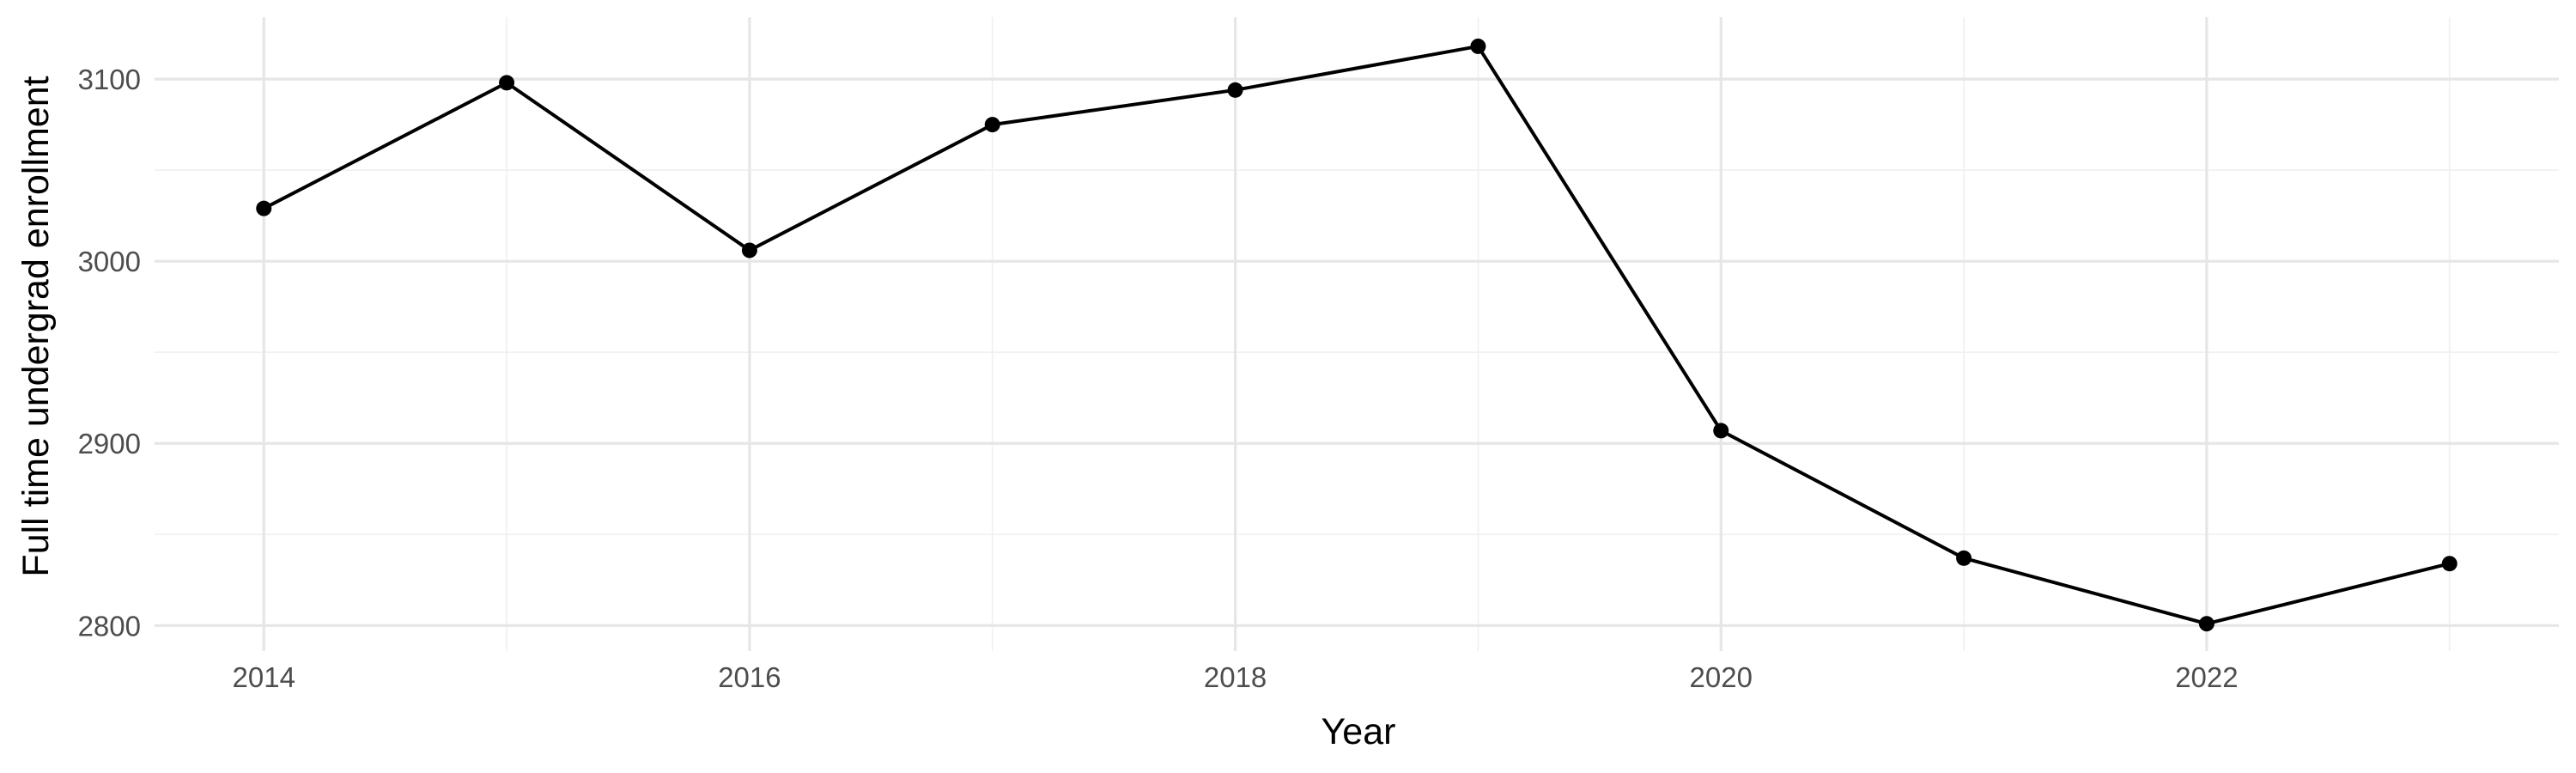 This screenshot has width=2576, height=773. I want to click on x-axis-ticks: 2014 2016 2018 2020 2022, so click(1236, 677).